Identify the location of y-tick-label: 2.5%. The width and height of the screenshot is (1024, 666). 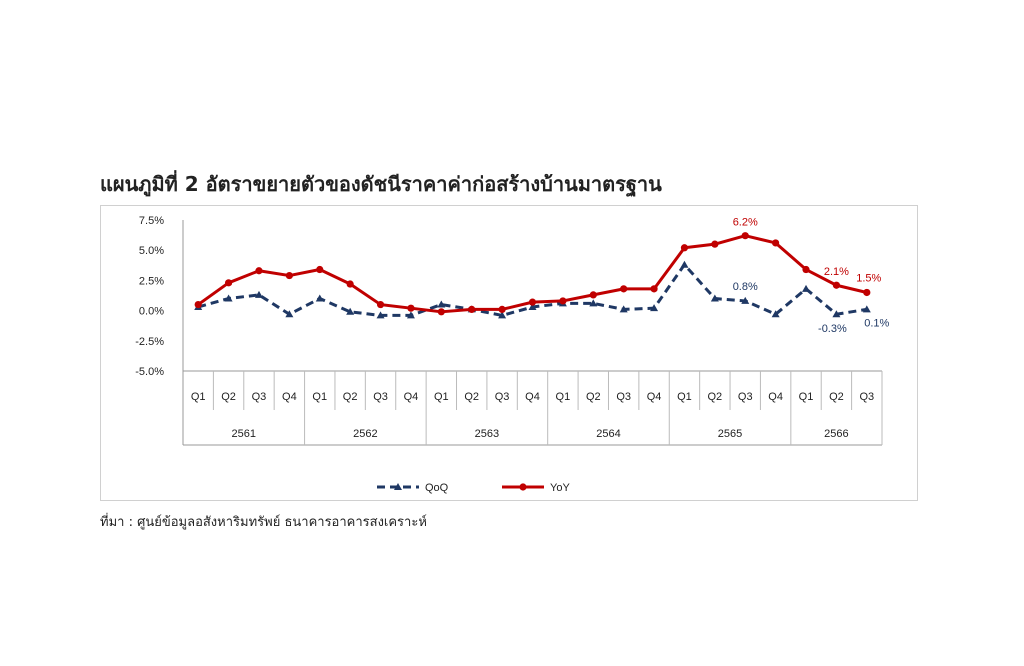
(151, 281).